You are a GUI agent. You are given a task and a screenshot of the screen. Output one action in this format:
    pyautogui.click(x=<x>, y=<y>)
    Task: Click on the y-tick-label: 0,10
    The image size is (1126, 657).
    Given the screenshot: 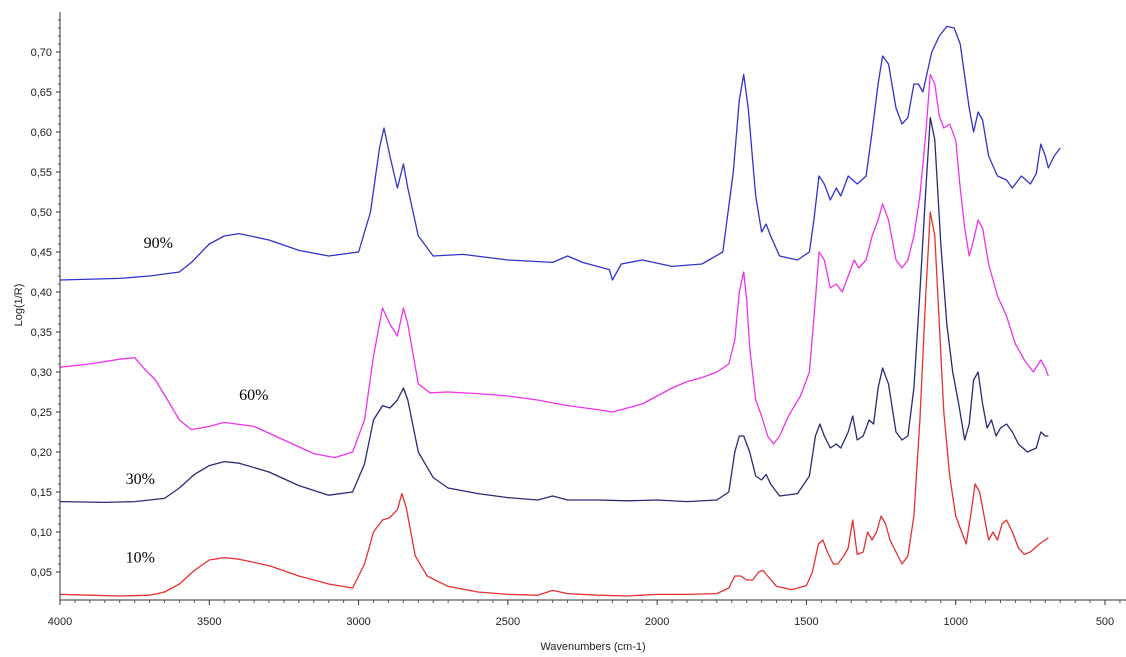 What is the action you would take?
    pyautogui.click(x=41, y=533)
    